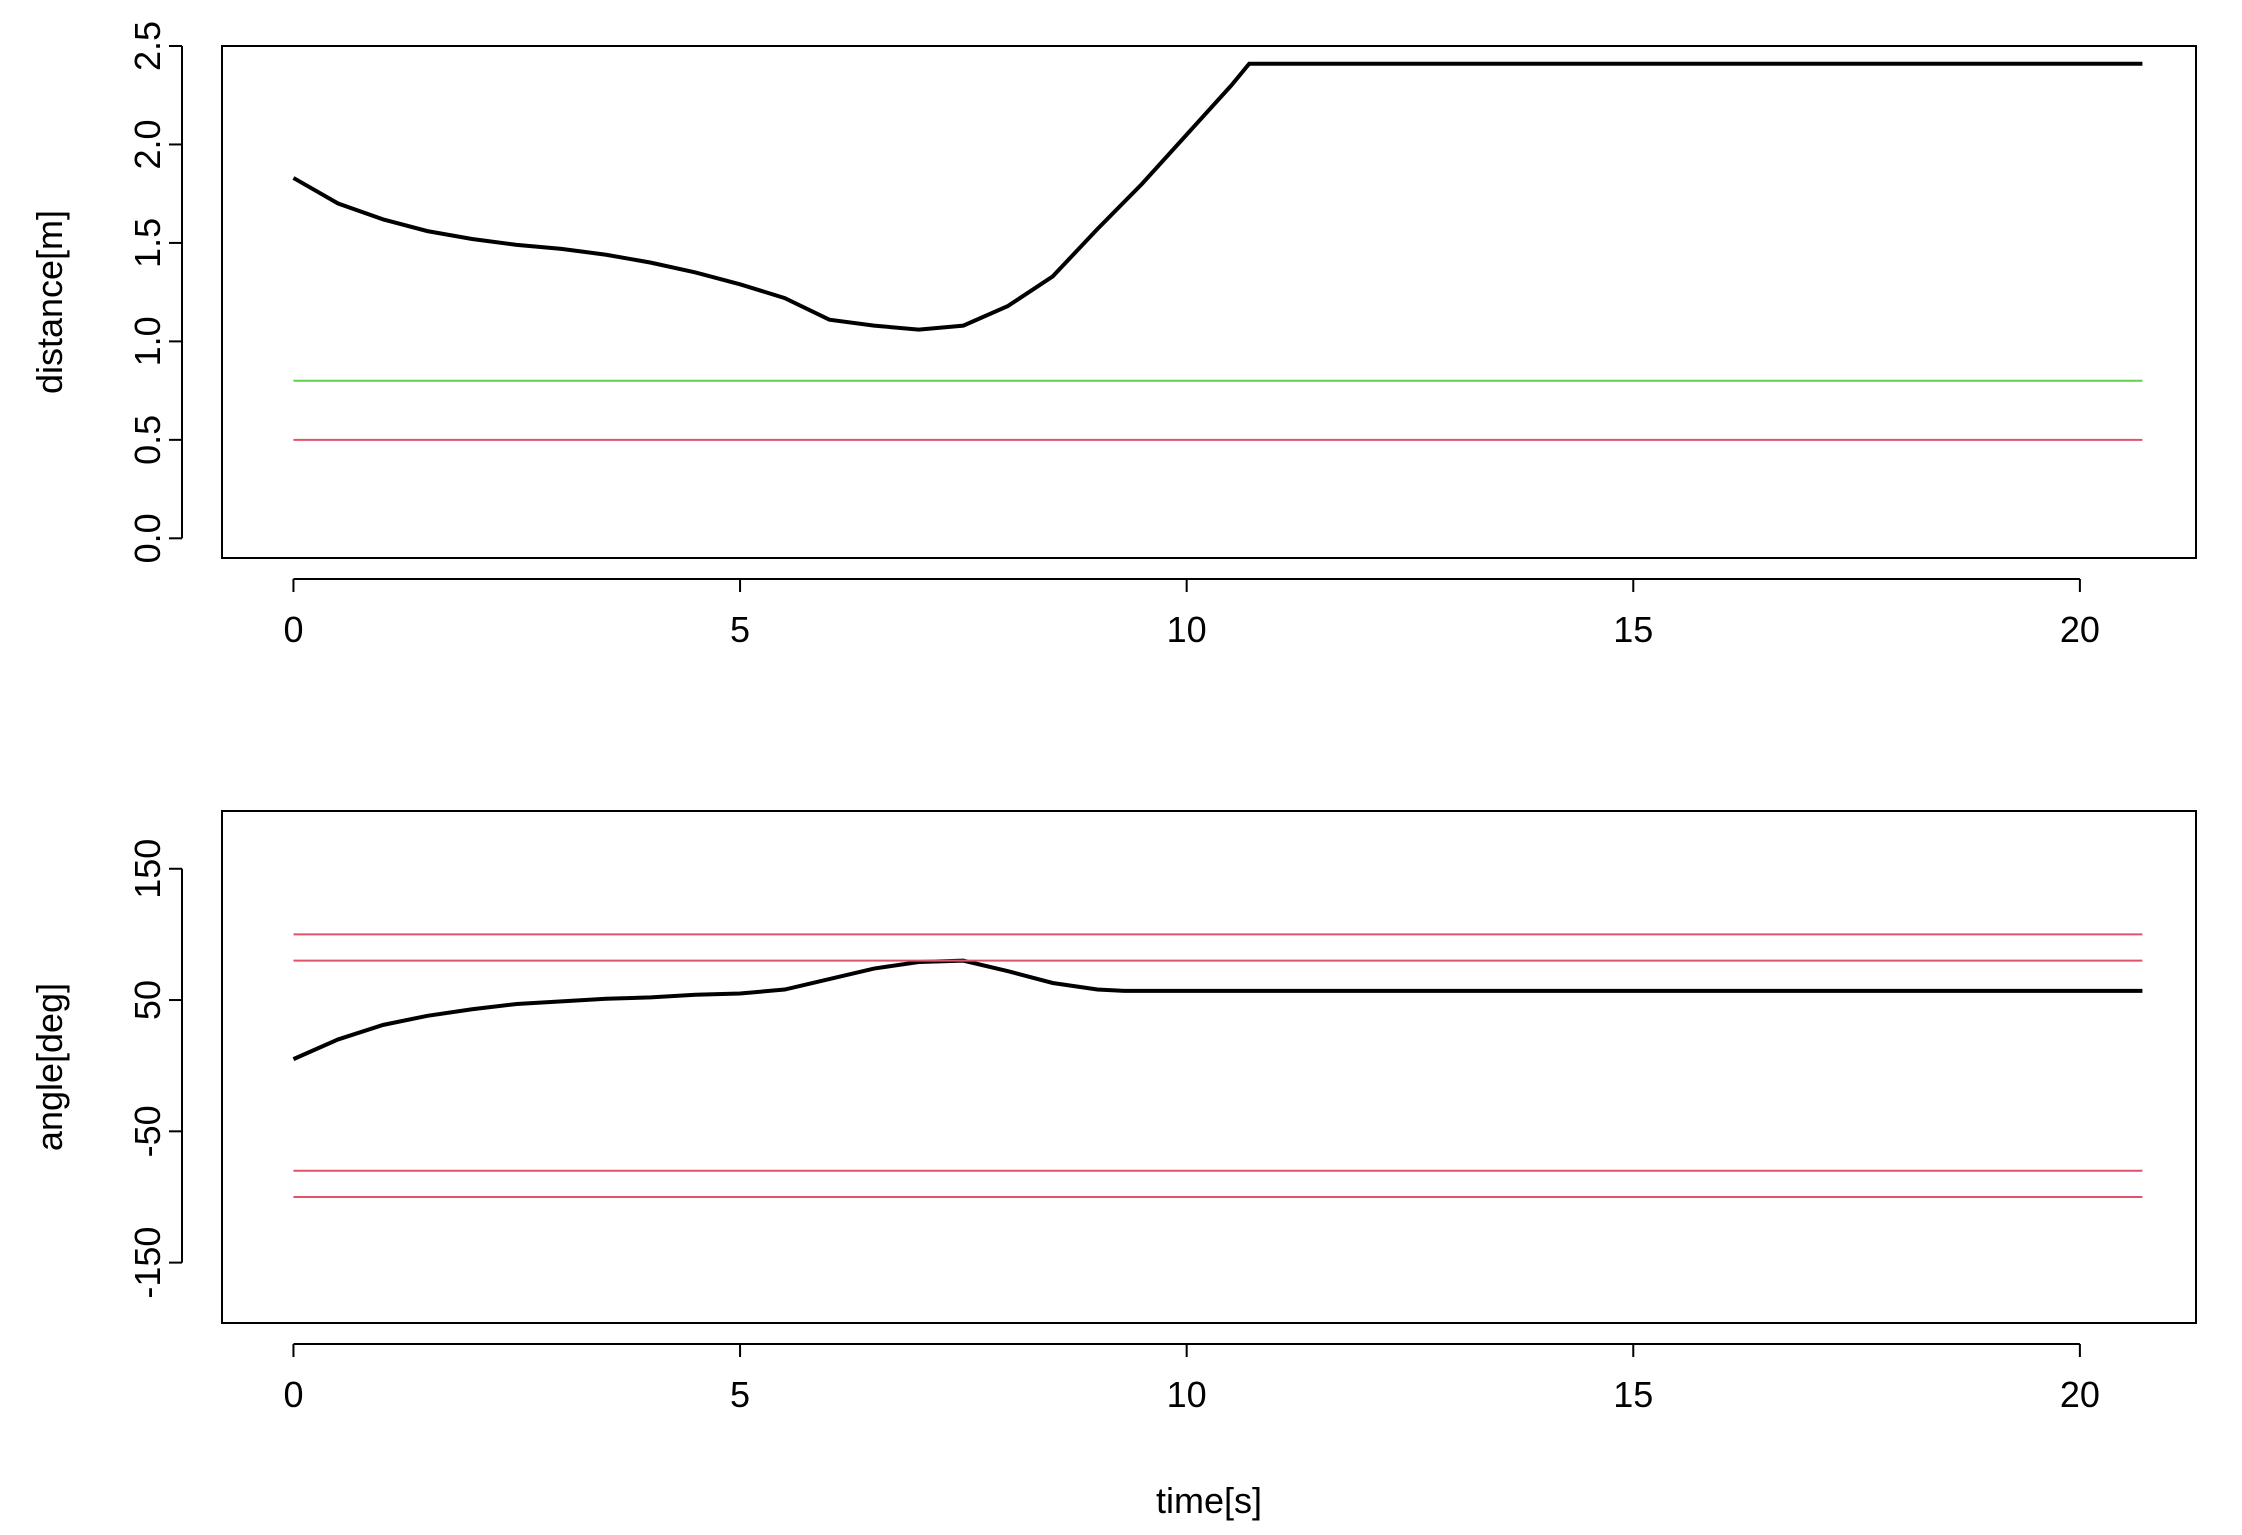 This screenshot has height=1535, width=2242. What do you see at coordinates (147, 440) in the screenshot?
I see `y-tick-label: 0.5` at bounding box center [147, 440].